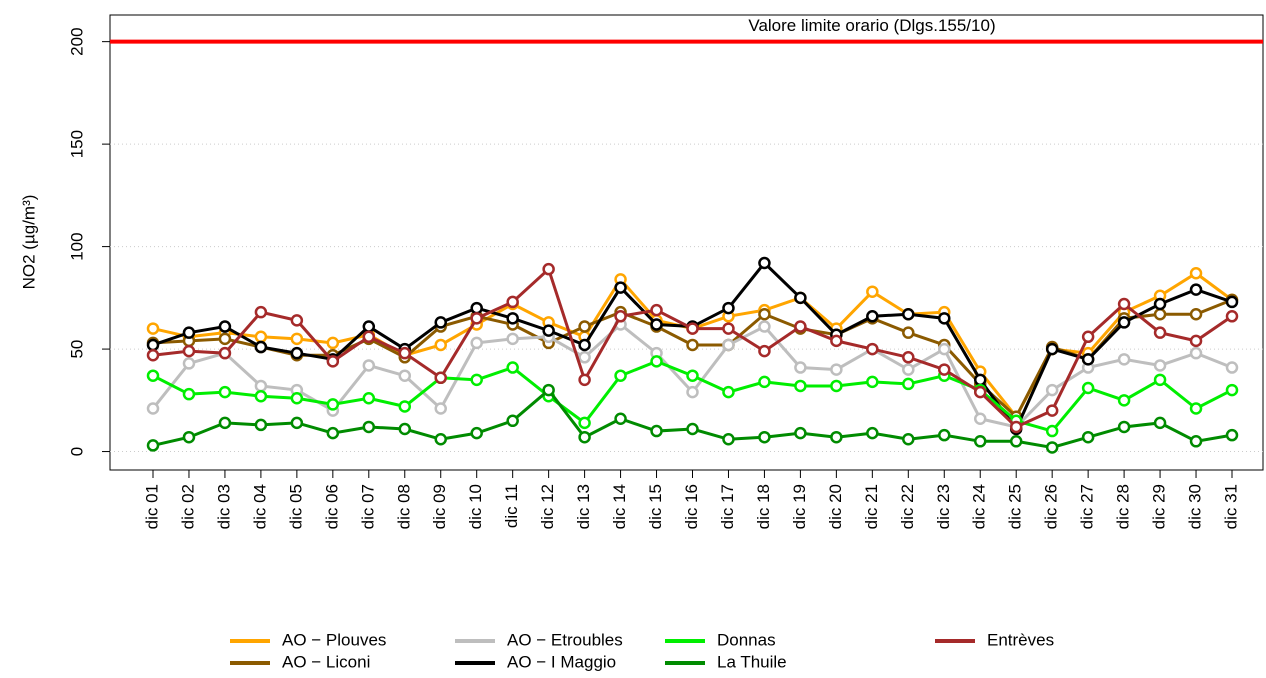 The width and height of the screenshot is (1266, 678). I want to click on x-tick-label: dic 21, so click(871, 506).